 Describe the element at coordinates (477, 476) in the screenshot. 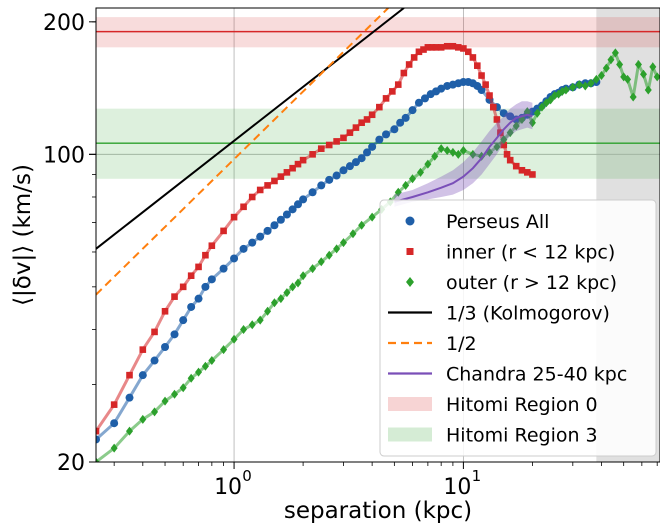

I see `x-tick-exponent: 1` at that location.